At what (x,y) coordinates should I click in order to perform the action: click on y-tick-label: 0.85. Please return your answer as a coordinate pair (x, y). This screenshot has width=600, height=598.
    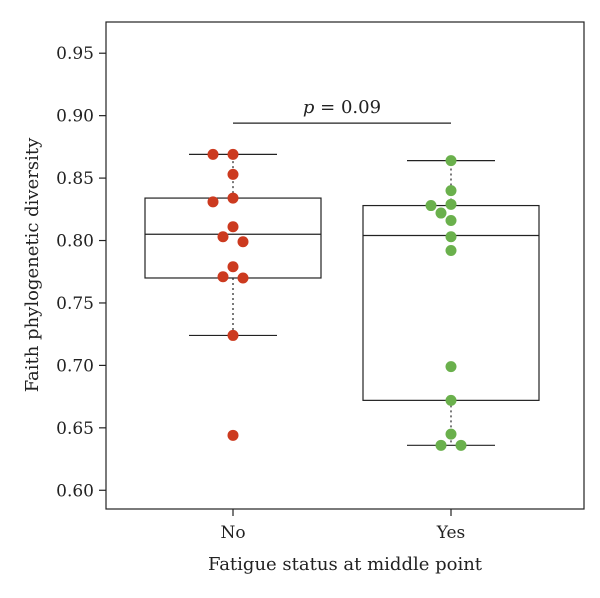
    Looking at the image, I should click on (75, 179).